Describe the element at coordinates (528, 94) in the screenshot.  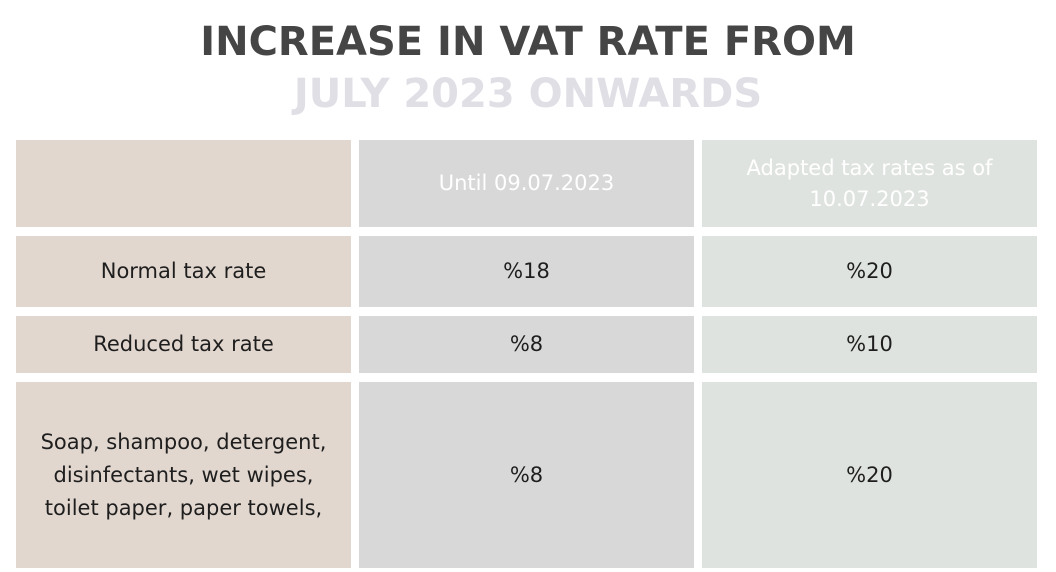
I see `title-line-2: JULY 2023 ONWARDS` at that location.